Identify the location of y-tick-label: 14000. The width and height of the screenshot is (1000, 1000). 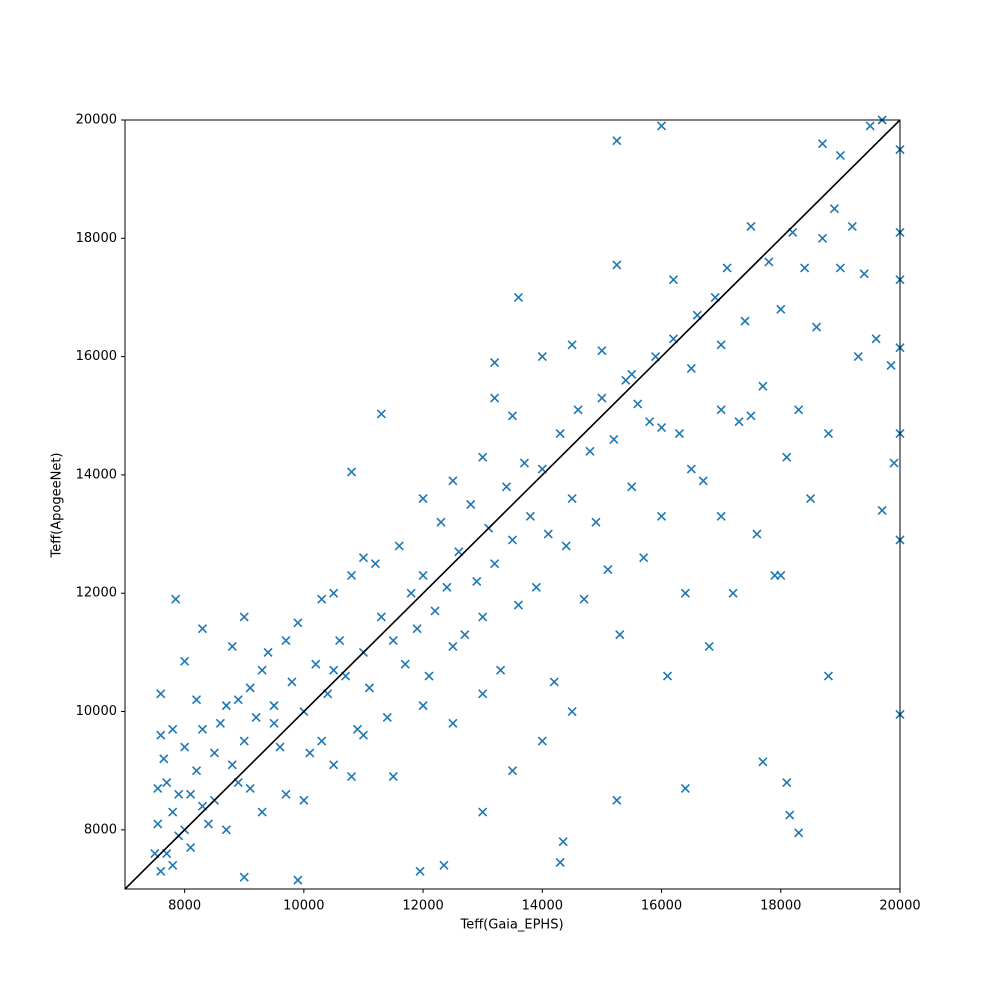
(96, 474).